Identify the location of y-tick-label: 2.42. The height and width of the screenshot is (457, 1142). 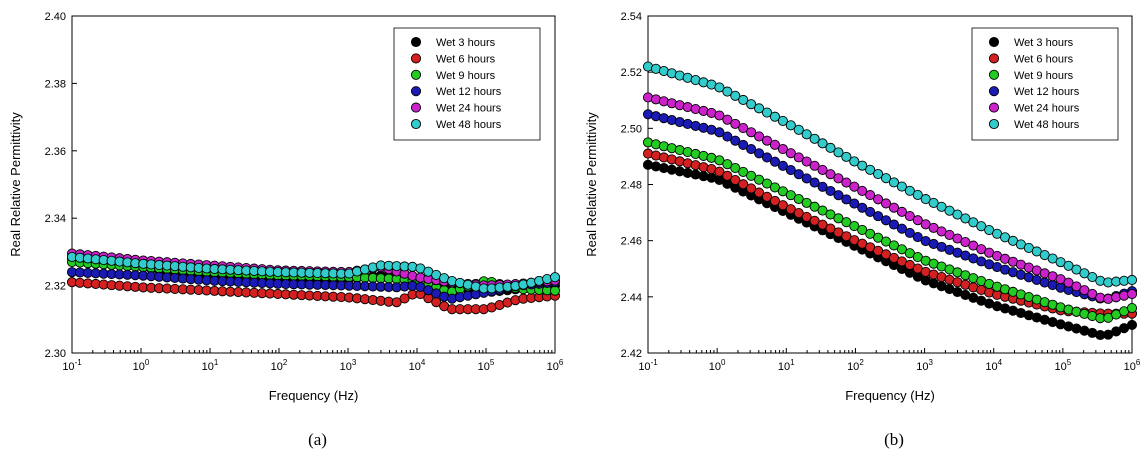
(631, 354).